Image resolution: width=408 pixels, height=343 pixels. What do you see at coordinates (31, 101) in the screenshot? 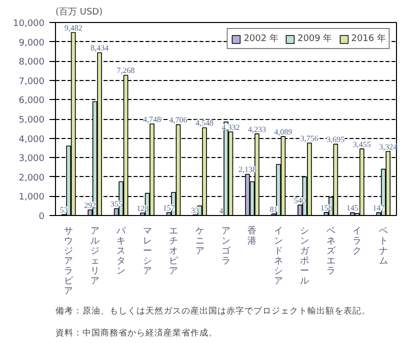
I see `y-tick-label: 6,000` at bounding box center [31, 101].